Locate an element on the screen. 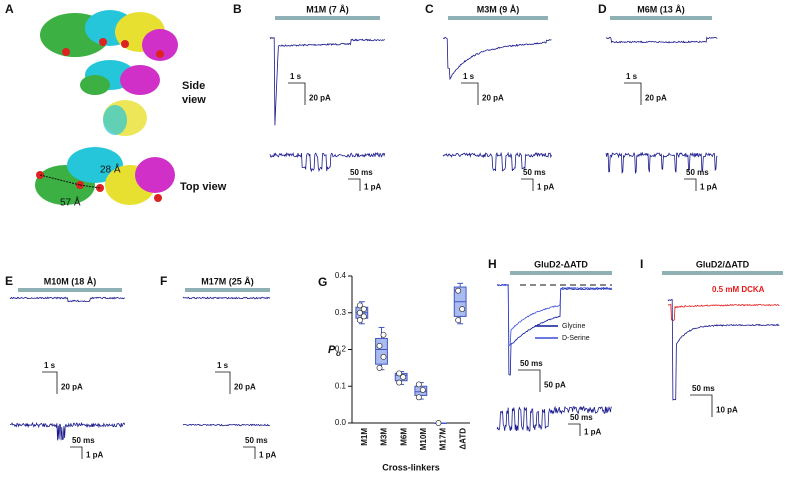 The height and width of the screenshot is (477, 785). panel-letter: B is located at coordinates (237, 9).